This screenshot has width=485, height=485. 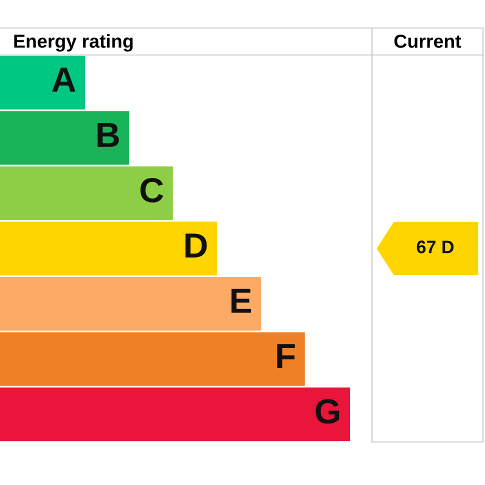 What do you see at coordinates (241, 300) in the screenshot?
I see `y-tick-label: E` at bounding box center [241, 300].